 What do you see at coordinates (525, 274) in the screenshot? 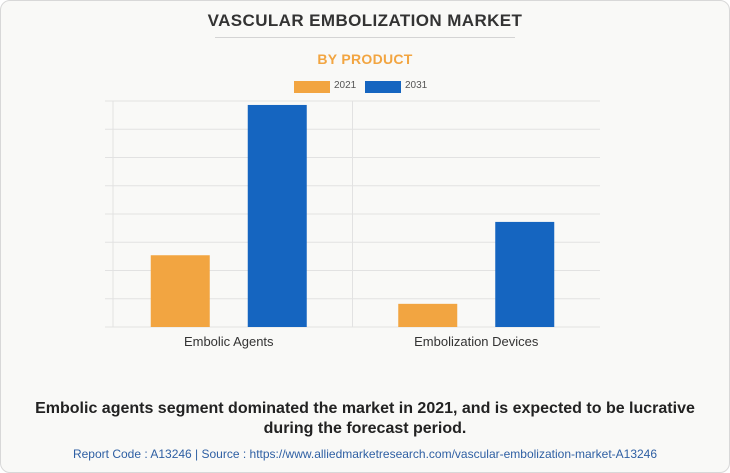
I see `bar-2031-embolization-devices` at bounding box center [525, 274].